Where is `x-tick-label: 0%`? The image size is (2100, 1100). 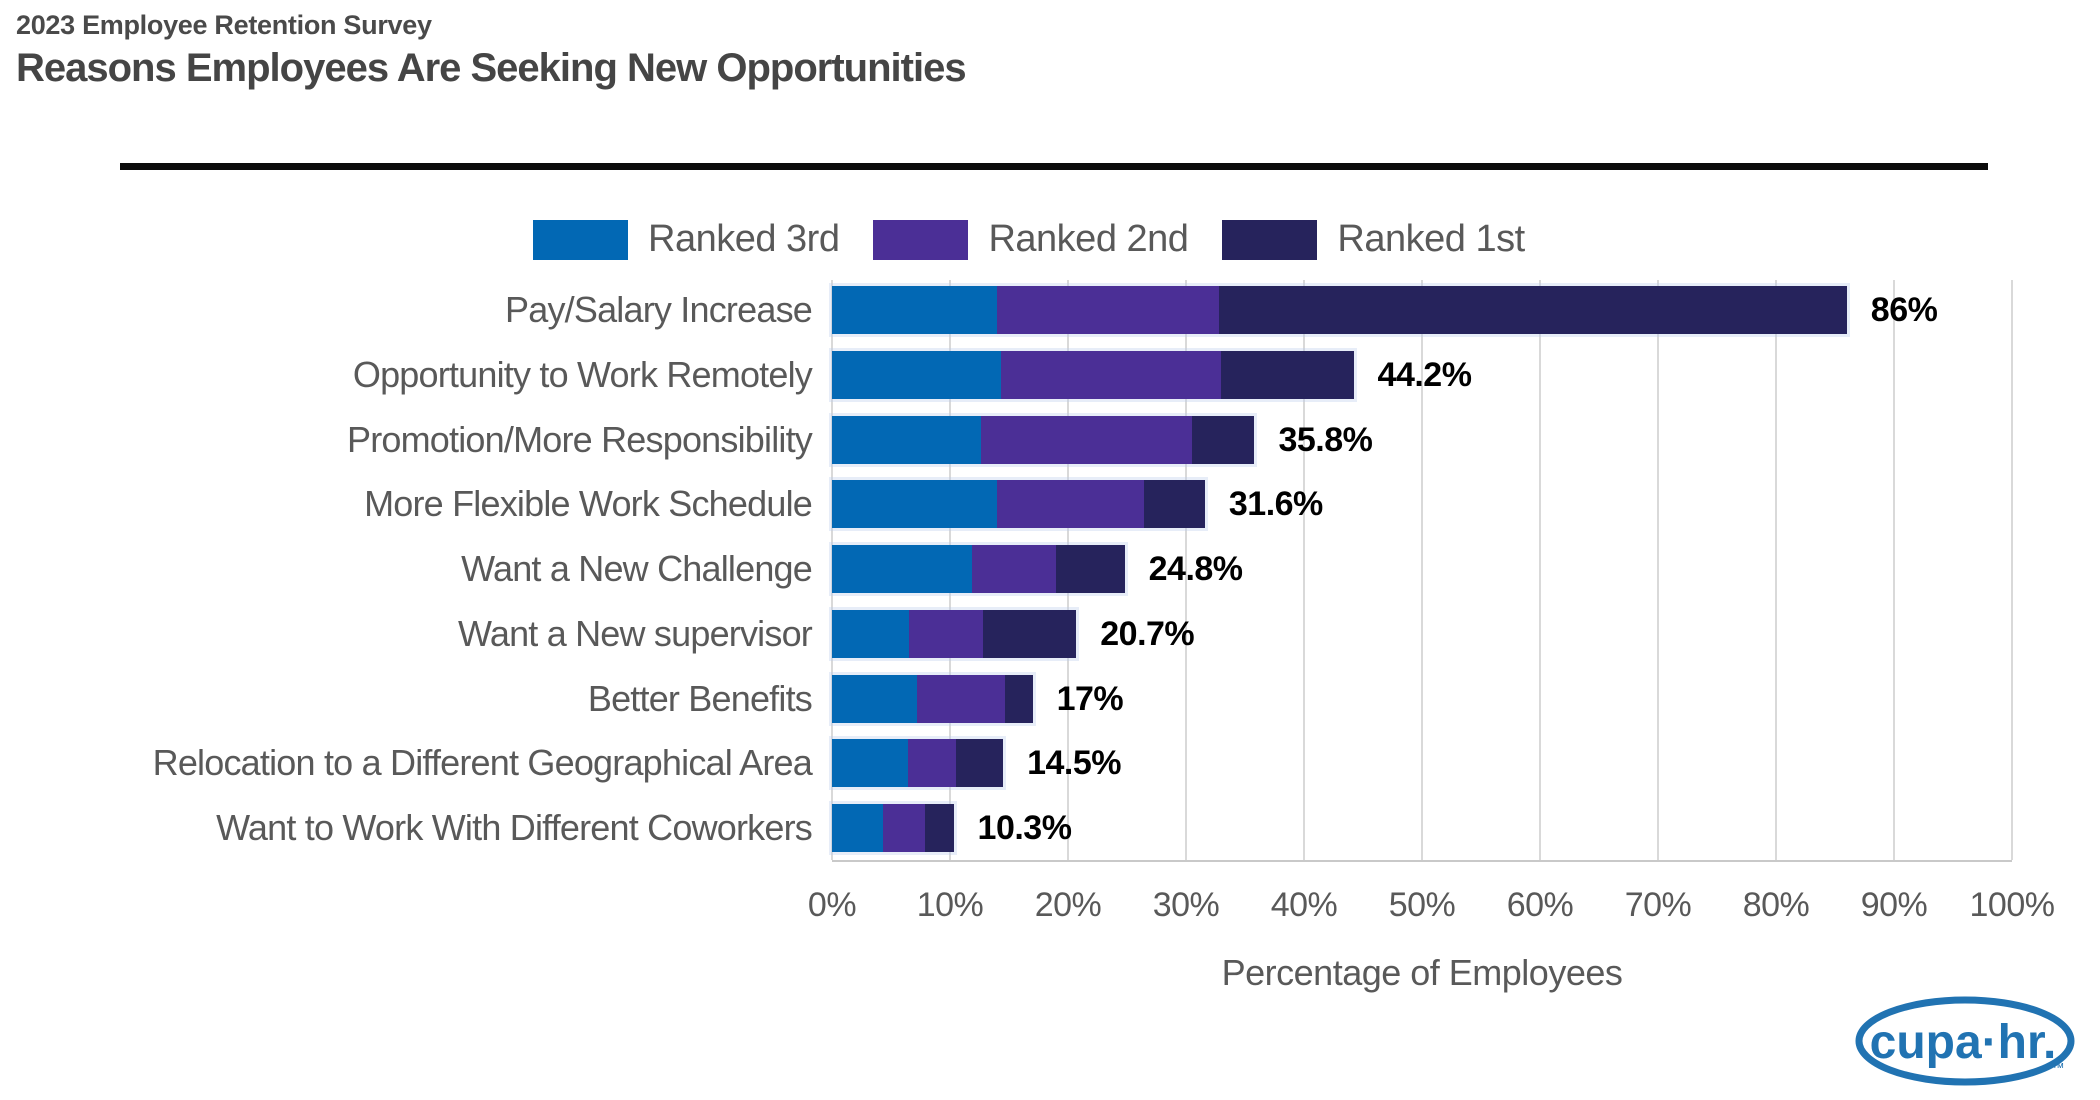 x-tick-label: 0% is located at coordinates (832, 905).